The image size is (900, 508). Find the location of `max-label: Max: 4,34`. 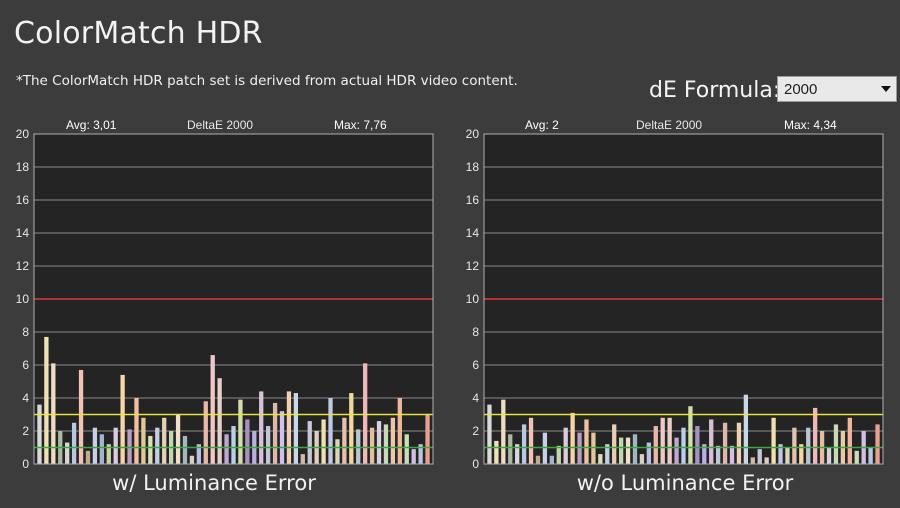

max-label: Max: 4,34 is located at coordinates (810, 125).